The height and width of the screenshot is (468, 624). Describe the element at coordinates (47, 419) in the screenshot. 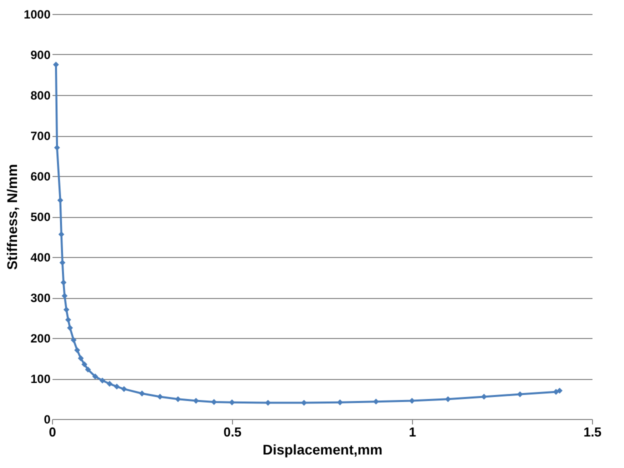

I see `y-tick-label: 0` at that location.